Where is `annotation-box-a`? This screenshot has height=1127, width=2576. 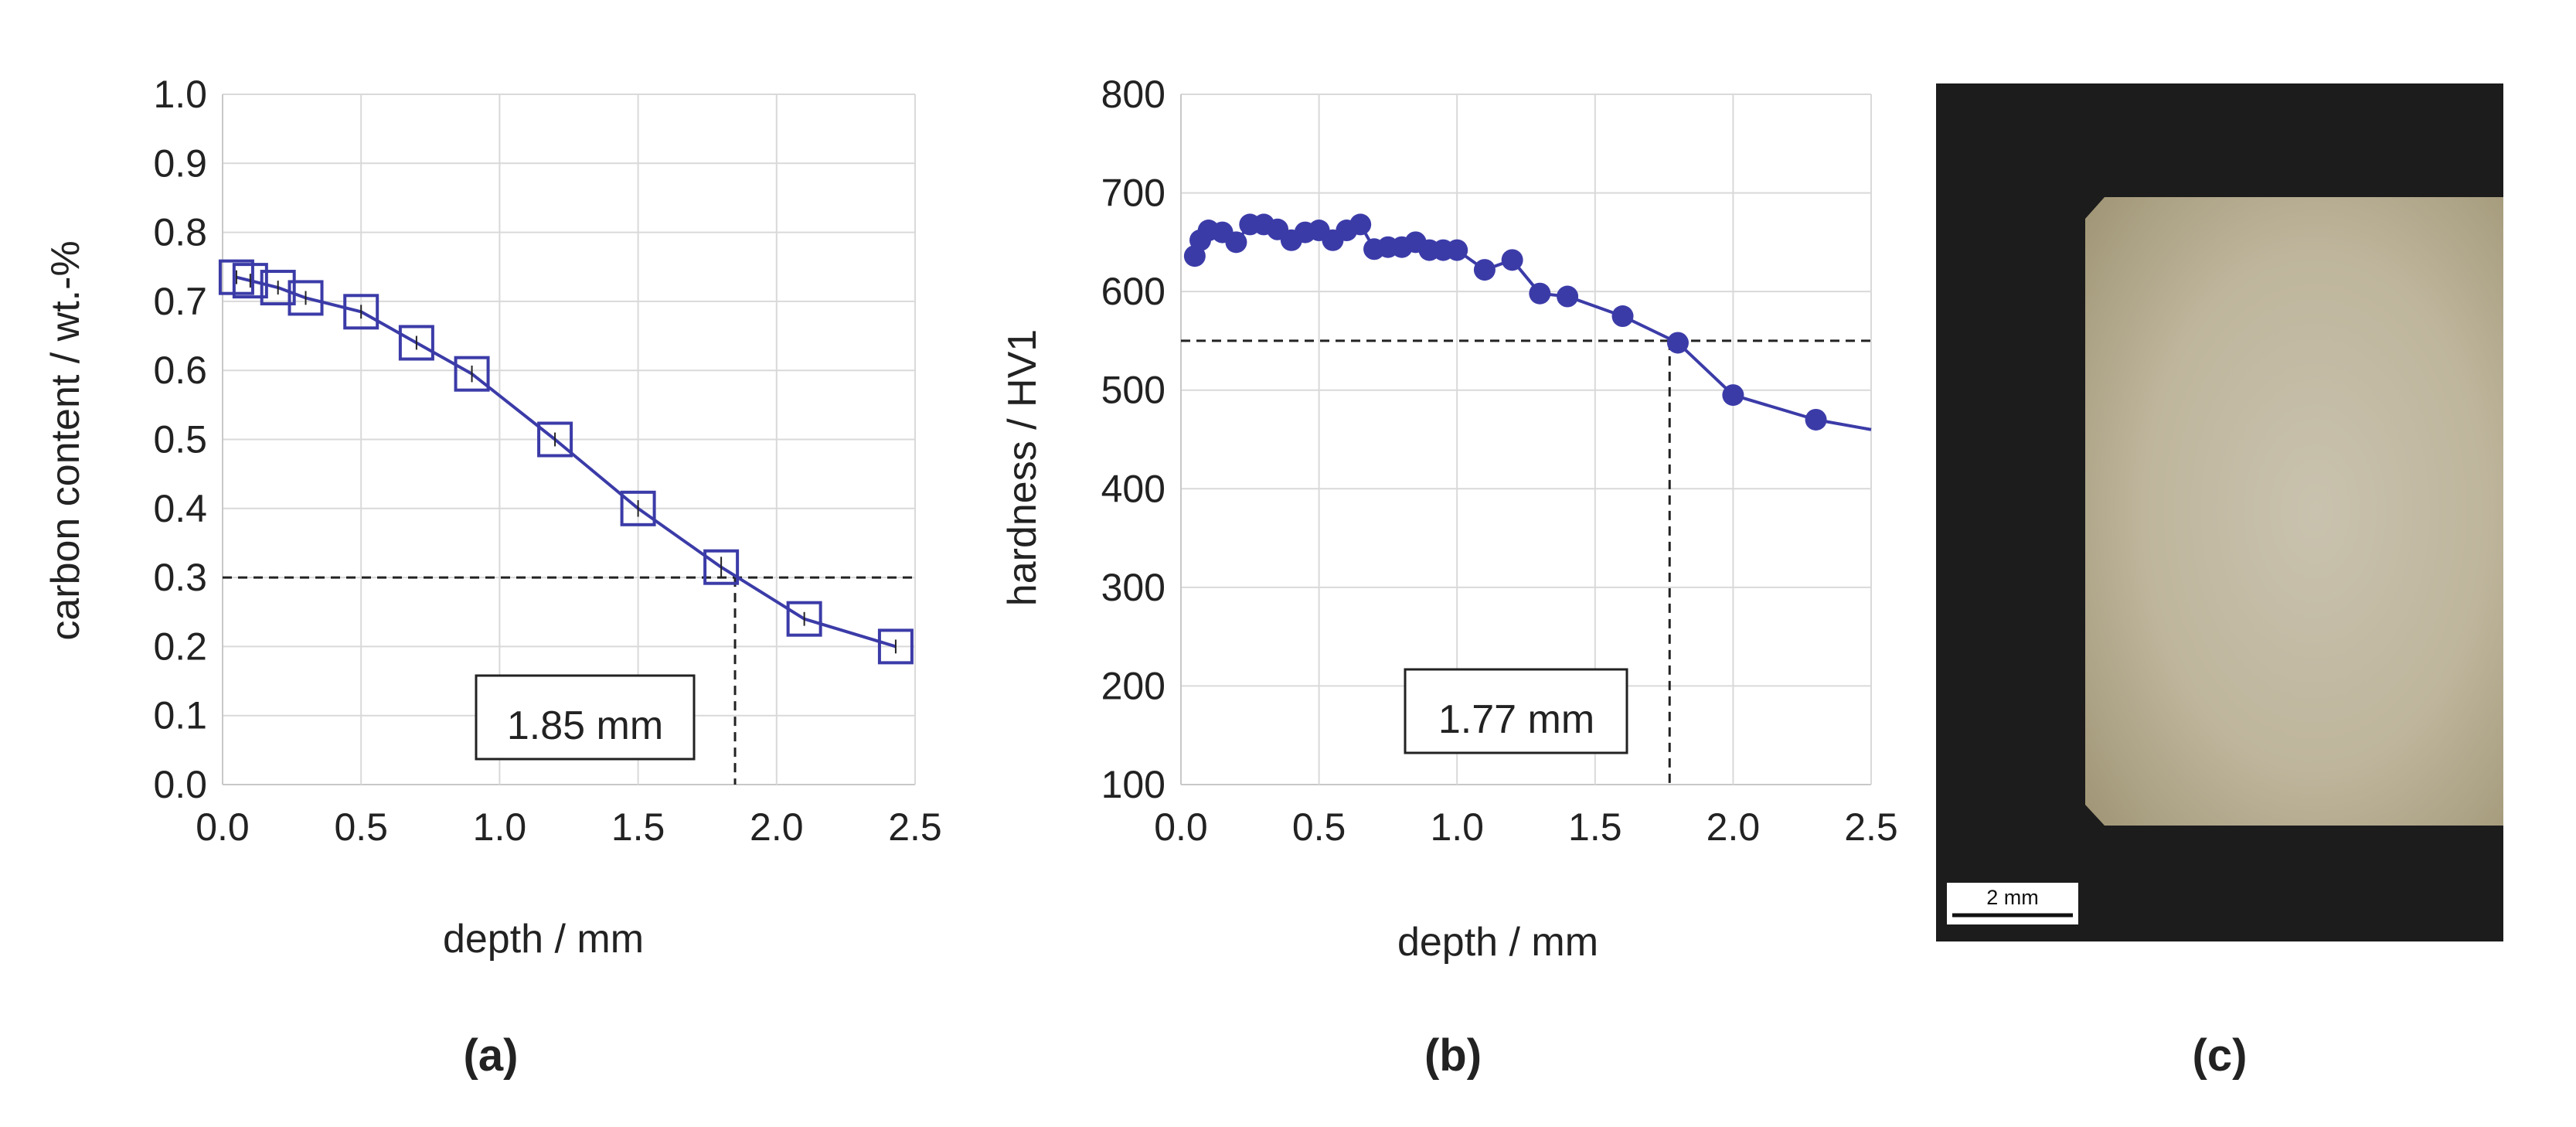
annotation-box-a is located at coordinates (585, 718).